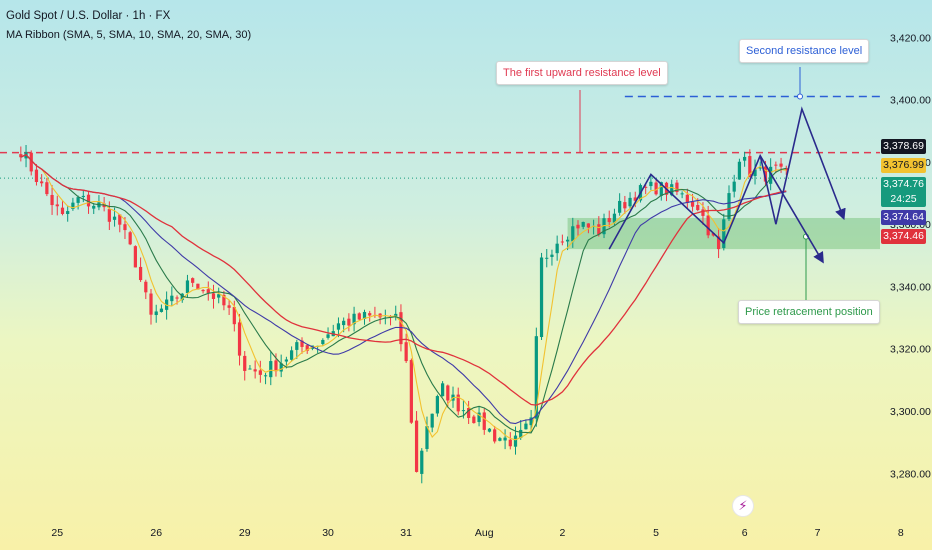  I want to click on lightning-icon: ⚡, so click(743, 506).